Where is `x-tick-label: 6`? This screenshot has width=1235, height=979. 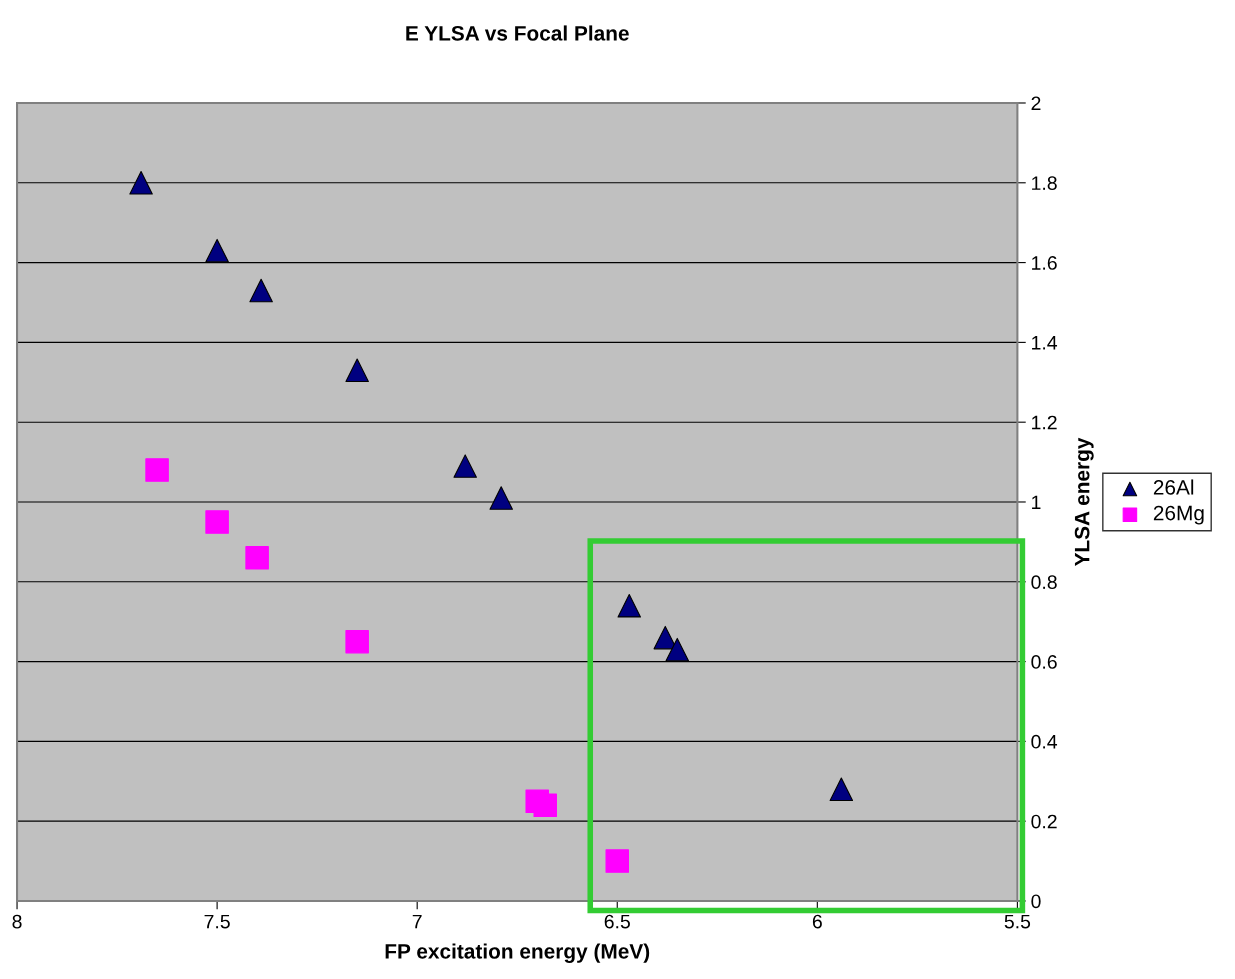
x-tick-label: 6 is located at coordinates (817, 921).